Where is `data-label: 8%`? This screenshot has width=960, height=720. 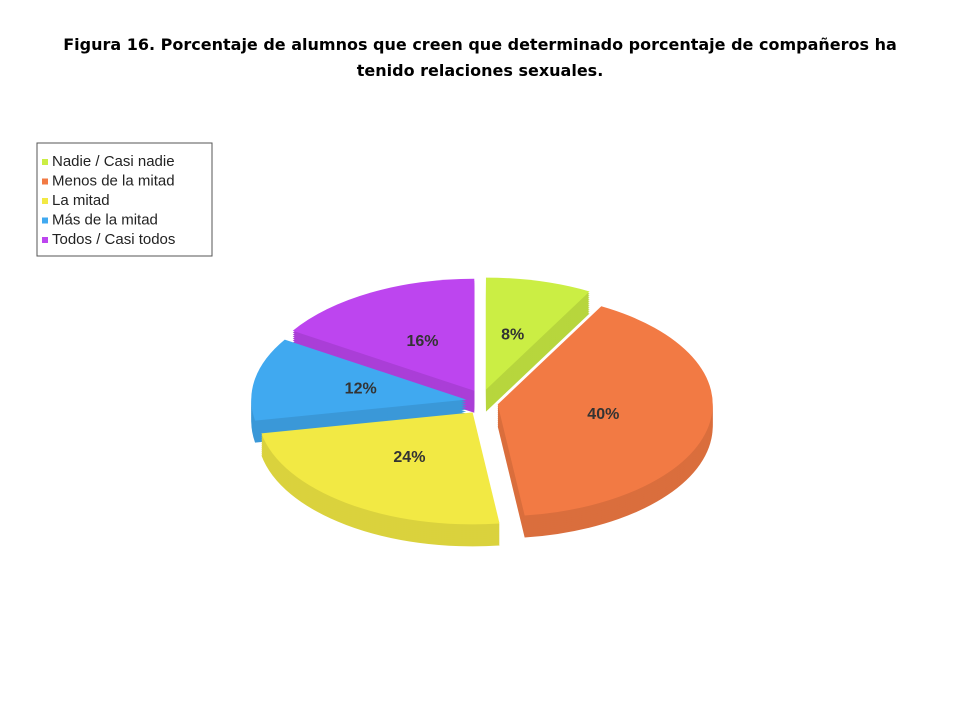
data-label: 8% is located at coordinates (512, 335).